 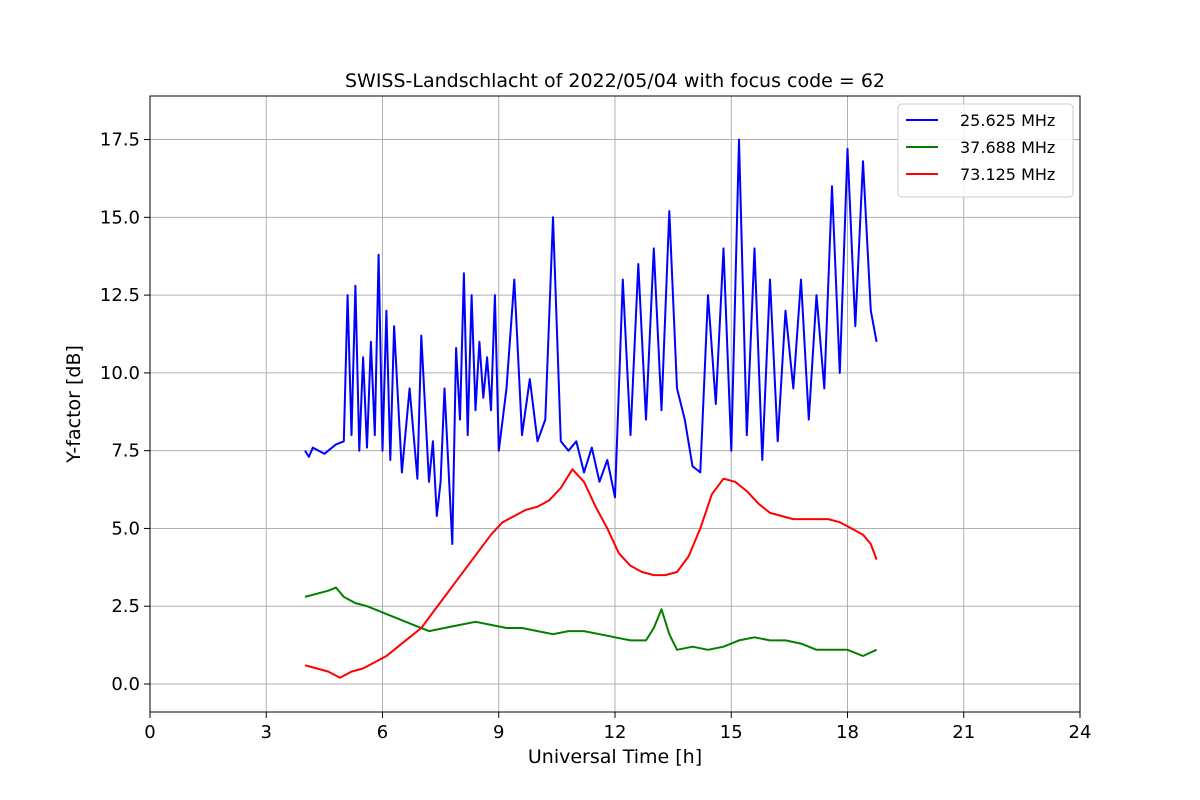 What do you see at coordinates (731, 732) in the screenshot?
I see `x-tick-label: 15` at bounding box center [731, 732].